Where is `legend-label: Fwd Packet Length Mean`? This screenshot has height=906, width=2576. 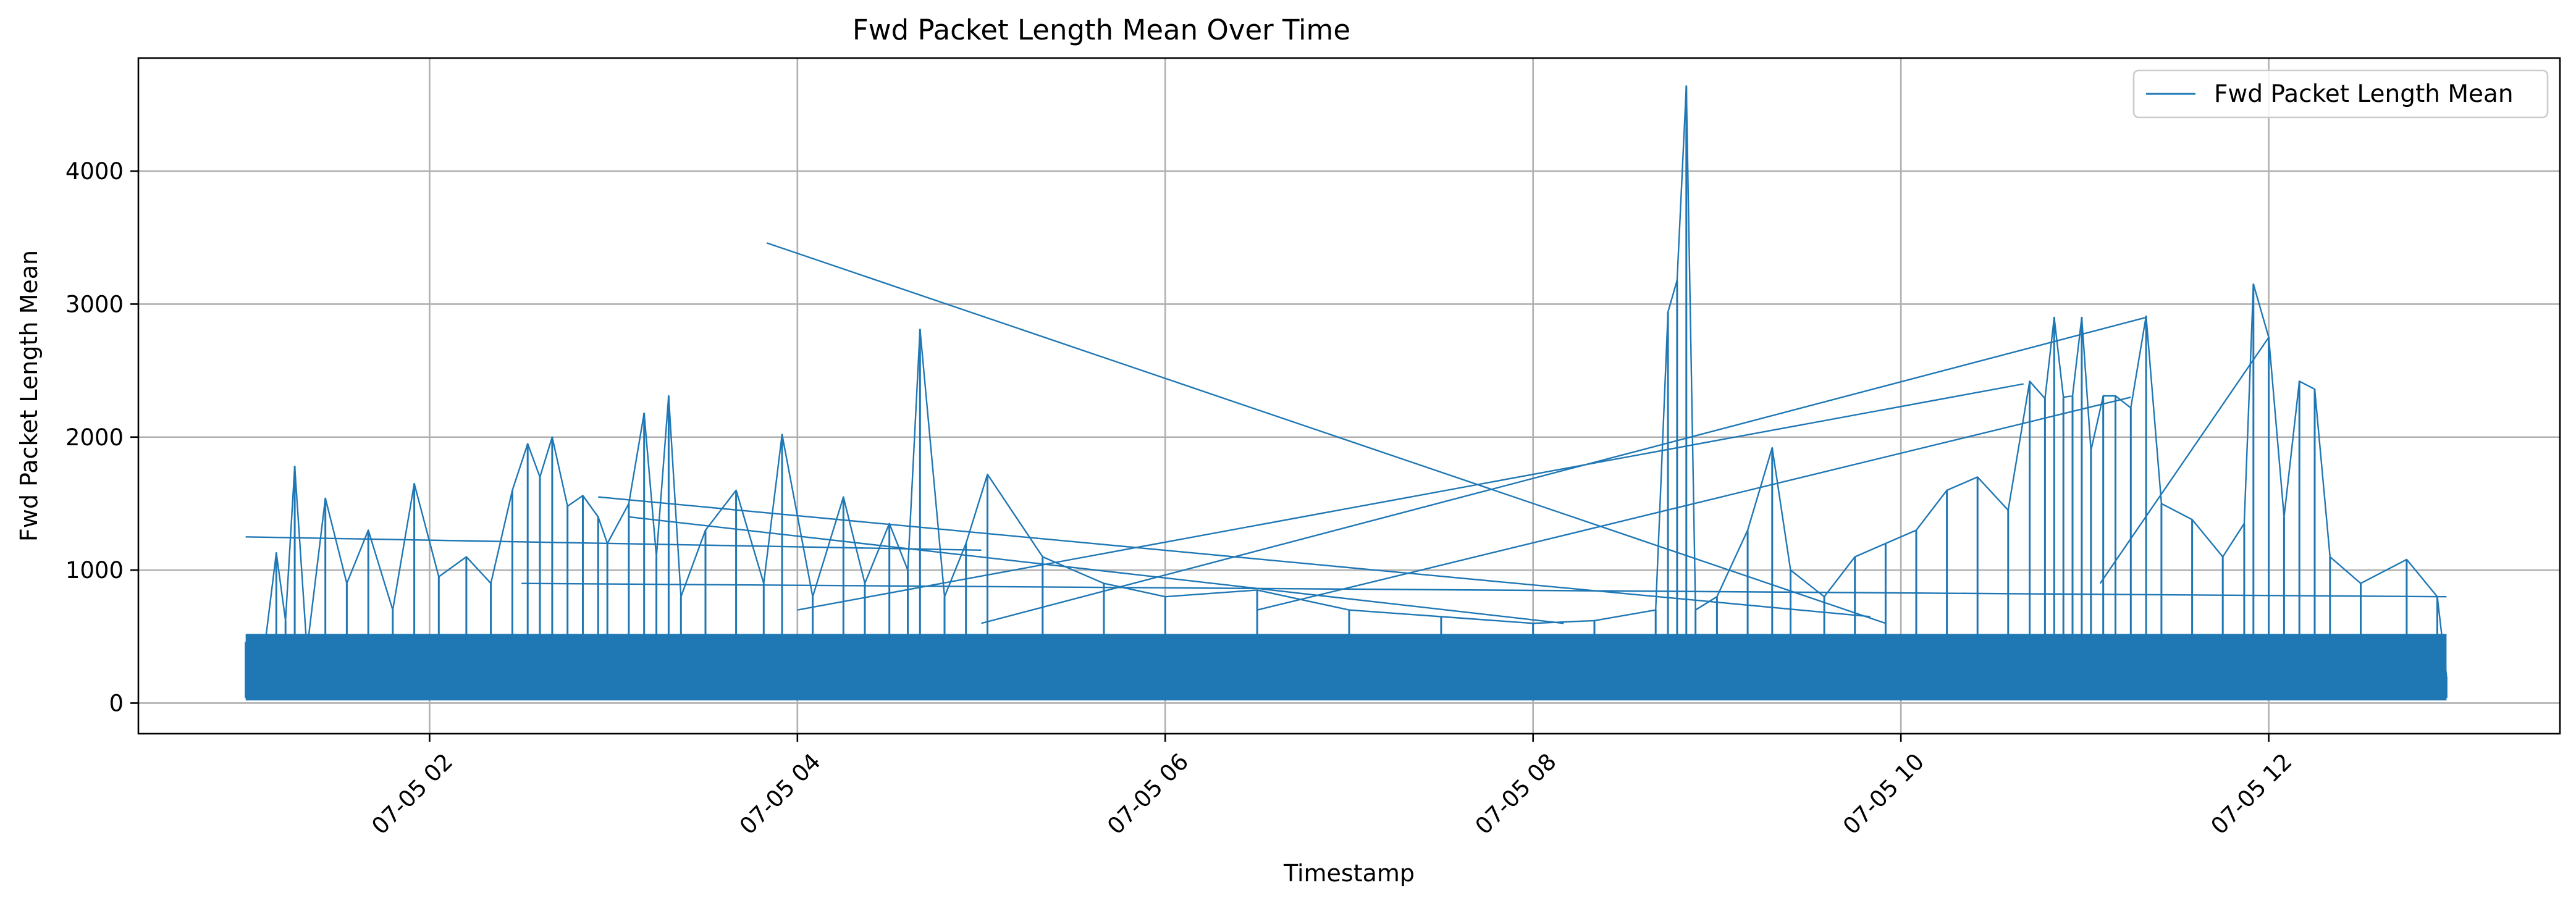 legend-label: Fwd Packet Length Mean is located at coordinates (2364, 94).